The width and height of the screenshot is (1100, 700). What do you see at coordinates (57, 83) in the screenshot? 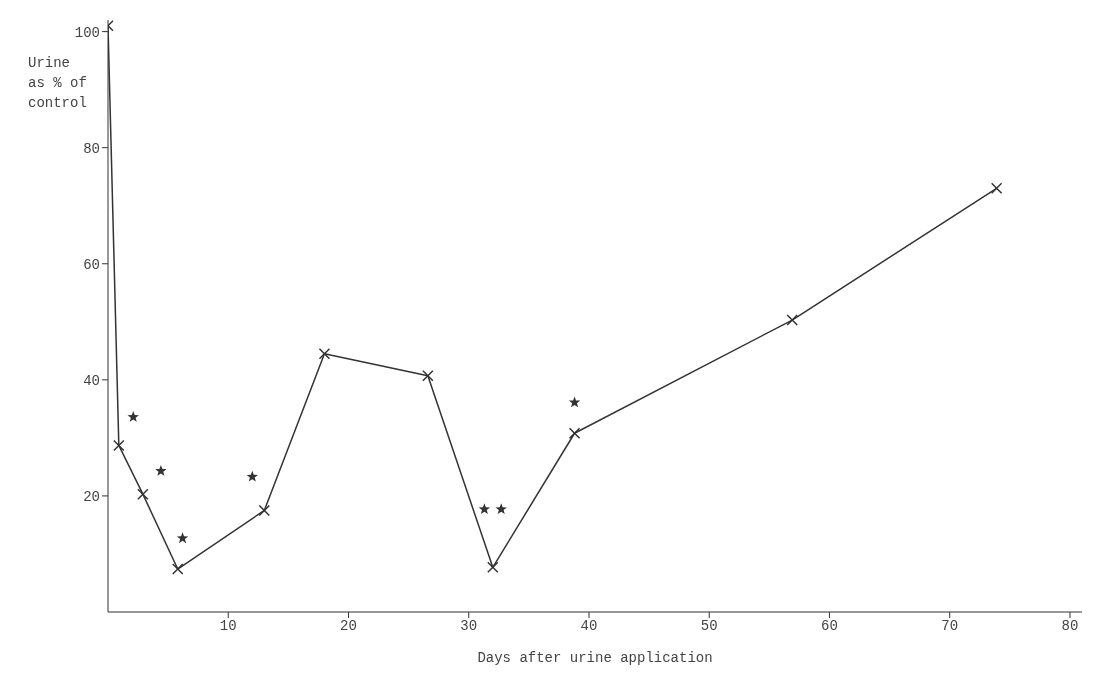
I see `y-axis-title: Urine as % of control` at bounding box center [57, 83].